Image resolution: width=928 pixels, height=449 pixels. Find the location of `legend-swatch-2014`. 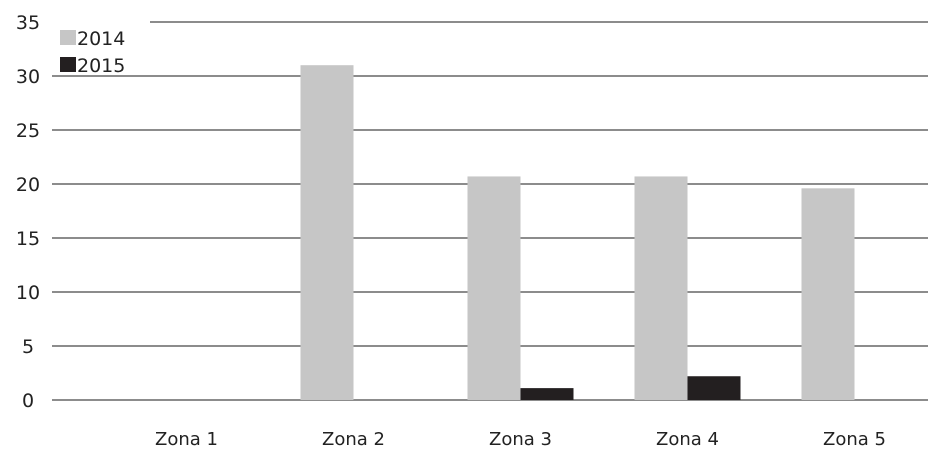

legend-swatch-2014 is located at coordinates (68, 37).